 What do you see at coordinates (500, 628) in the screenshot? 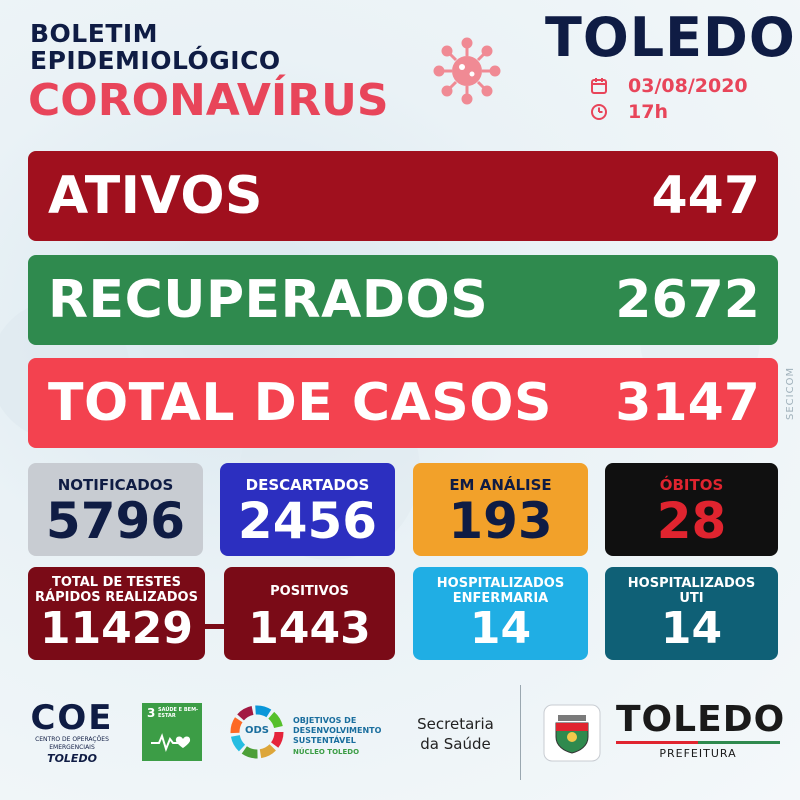
I see `stat-enfermaria-value: 14` at bounding box center [500, 628].